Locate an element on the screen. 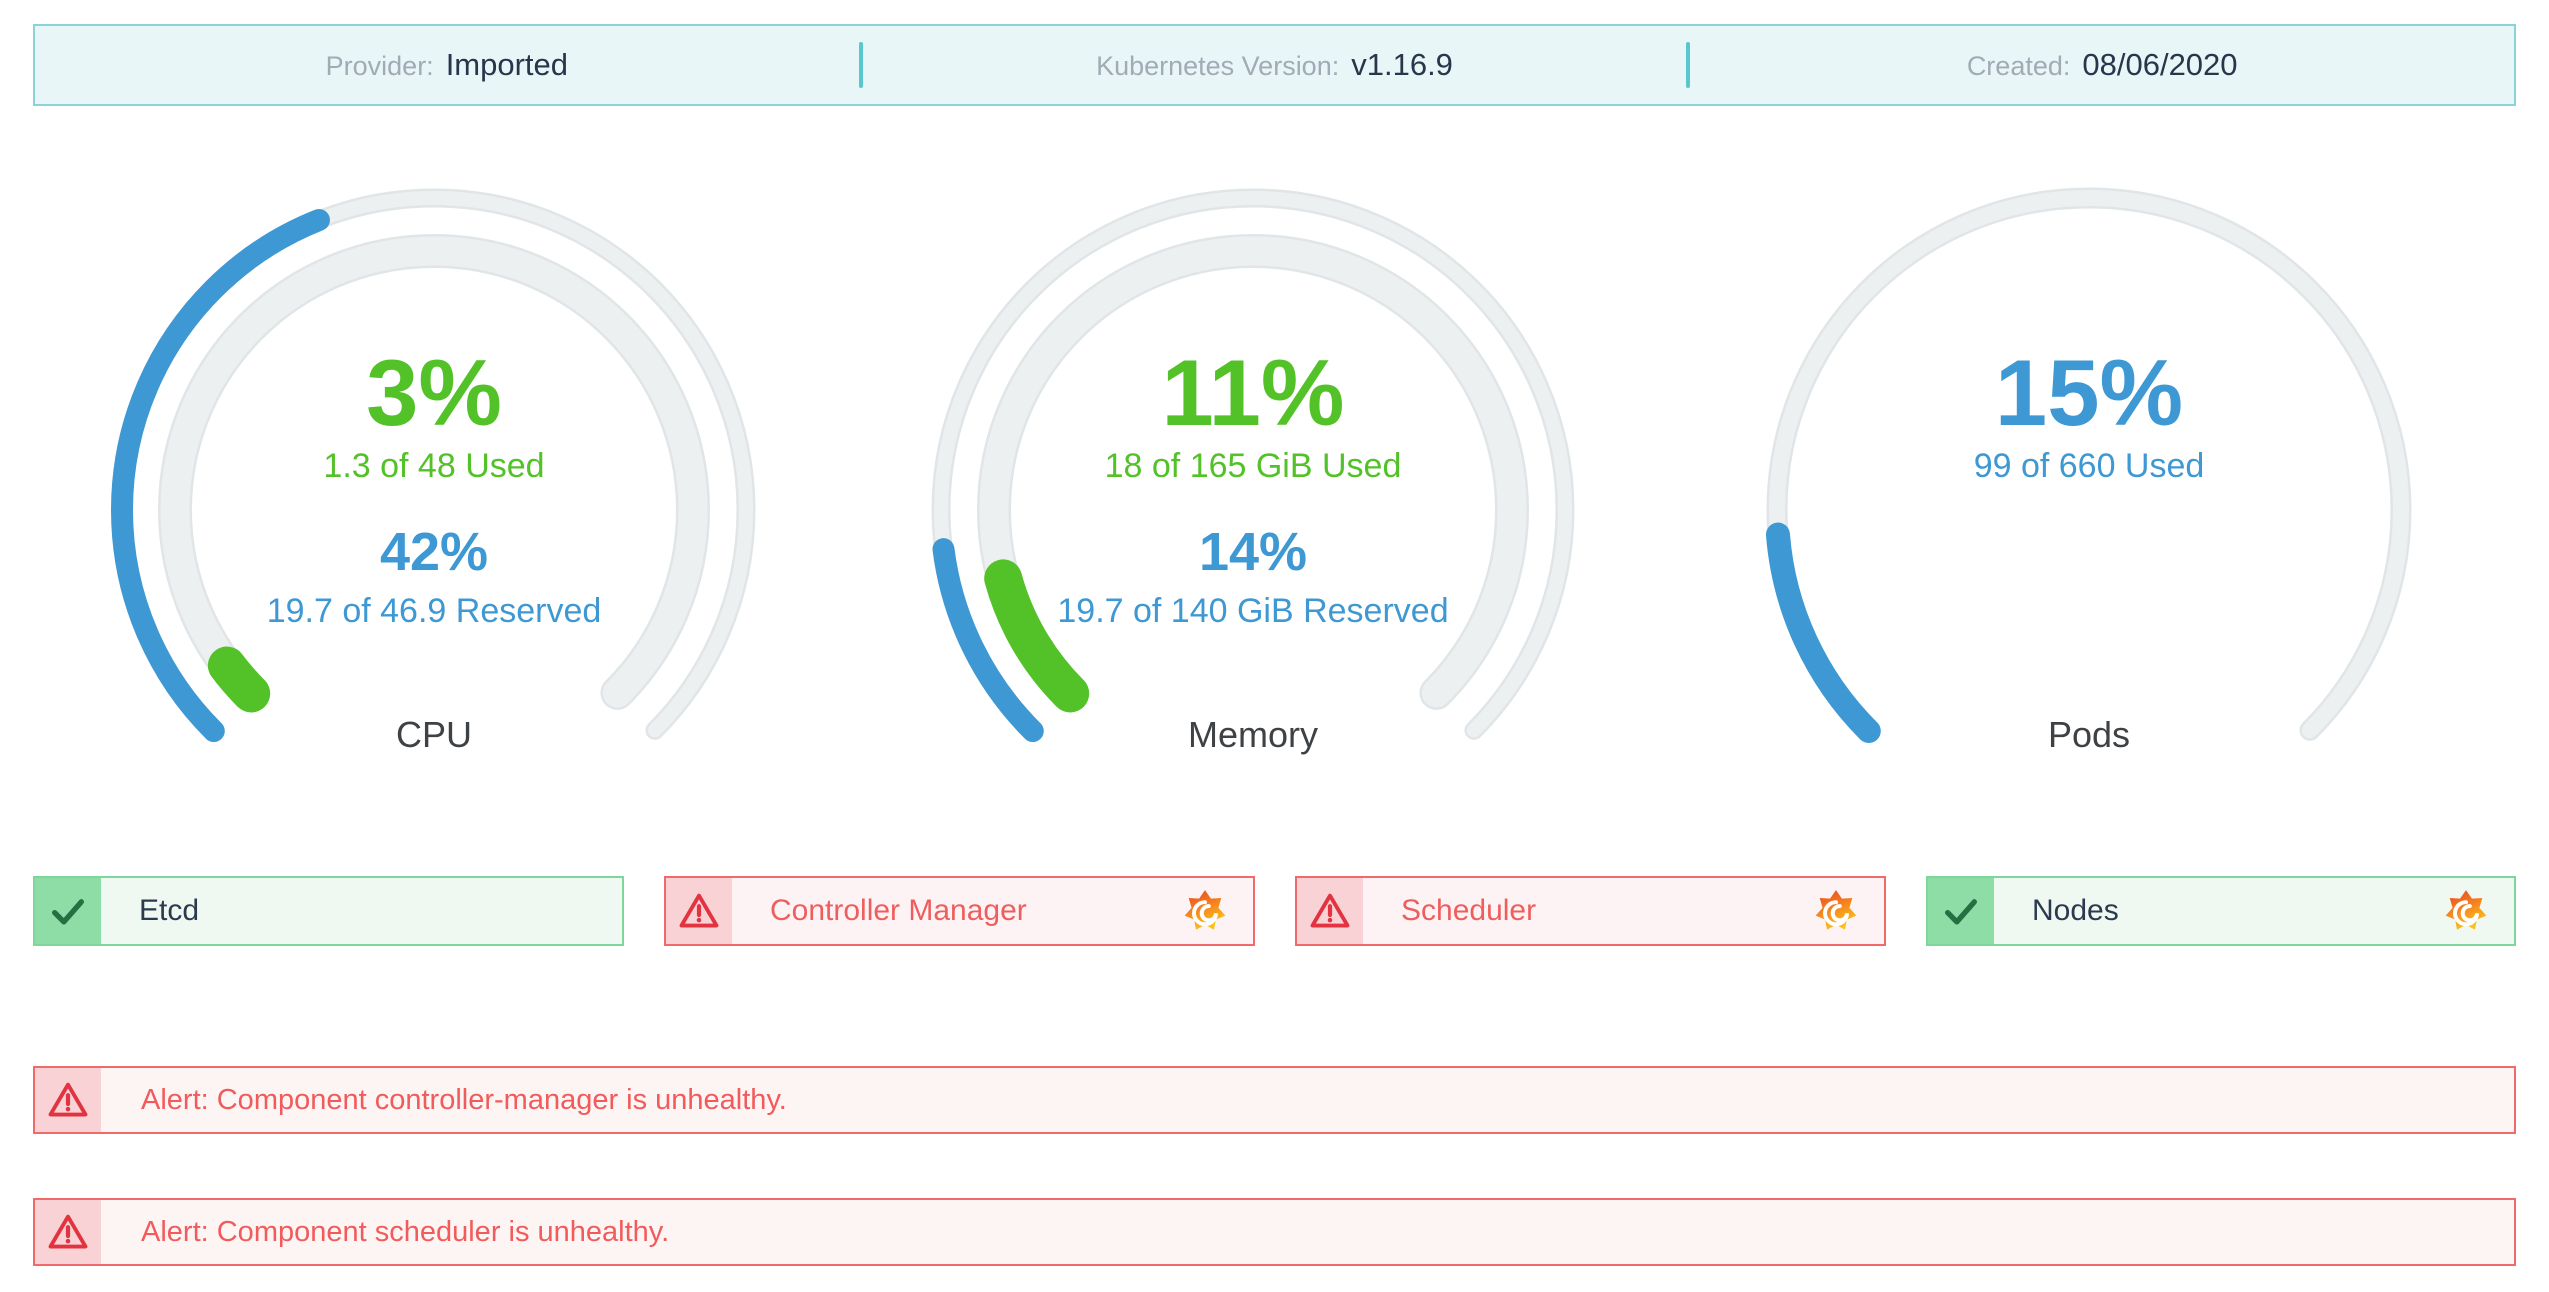  component-label: Nodes is located at coordinates (2075, 910).